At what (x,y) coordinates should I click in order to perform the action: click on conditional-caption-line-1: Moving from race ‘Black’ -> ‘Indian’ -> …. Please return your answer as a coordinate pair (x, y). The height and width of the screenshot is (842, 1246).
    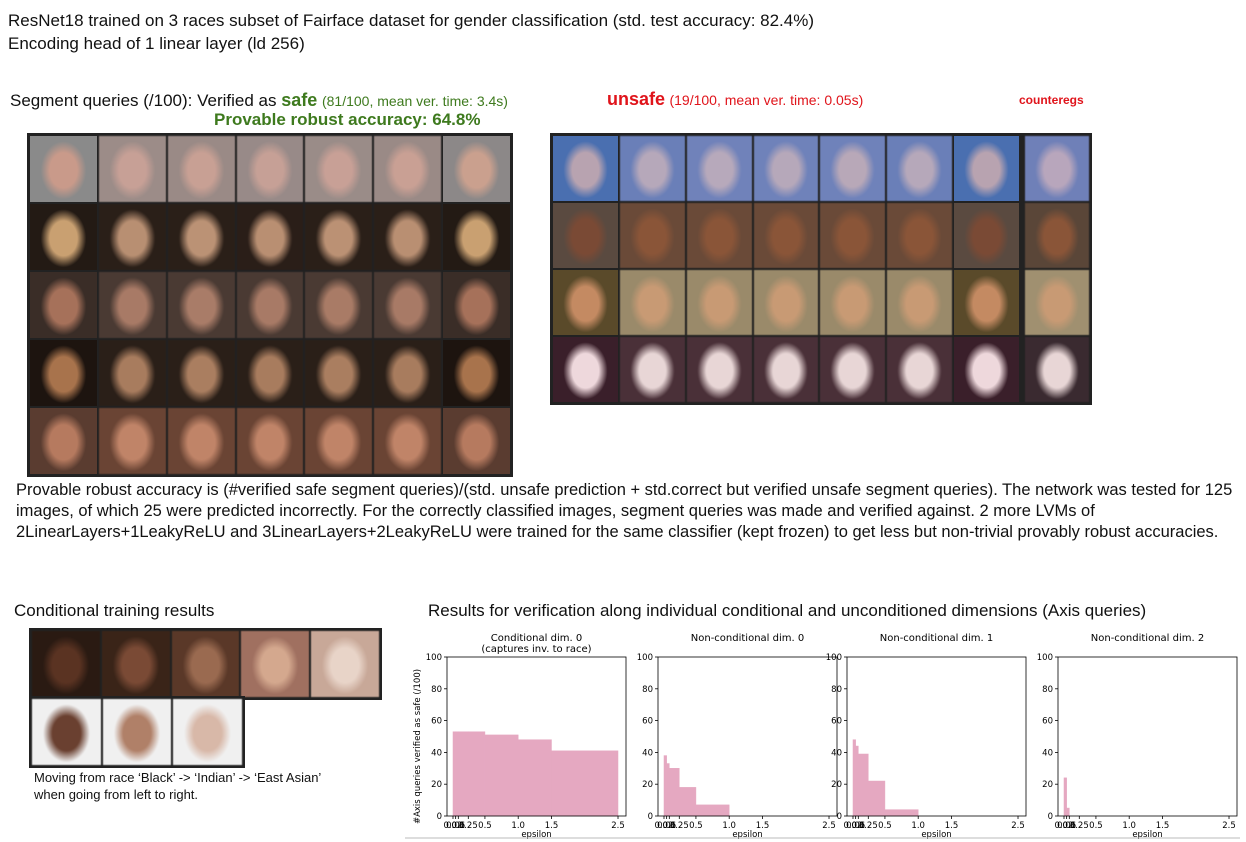
    Looking at the image, I should click on (178, 777).